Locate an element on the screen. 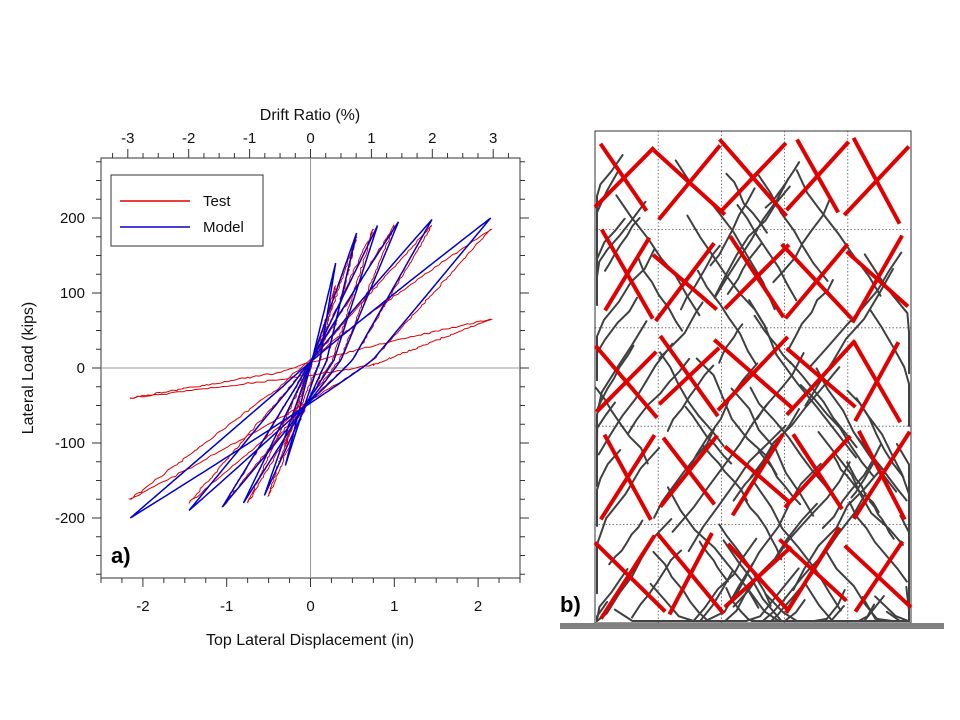  x-tick-label: -2 is located at coordinates (142, 606).